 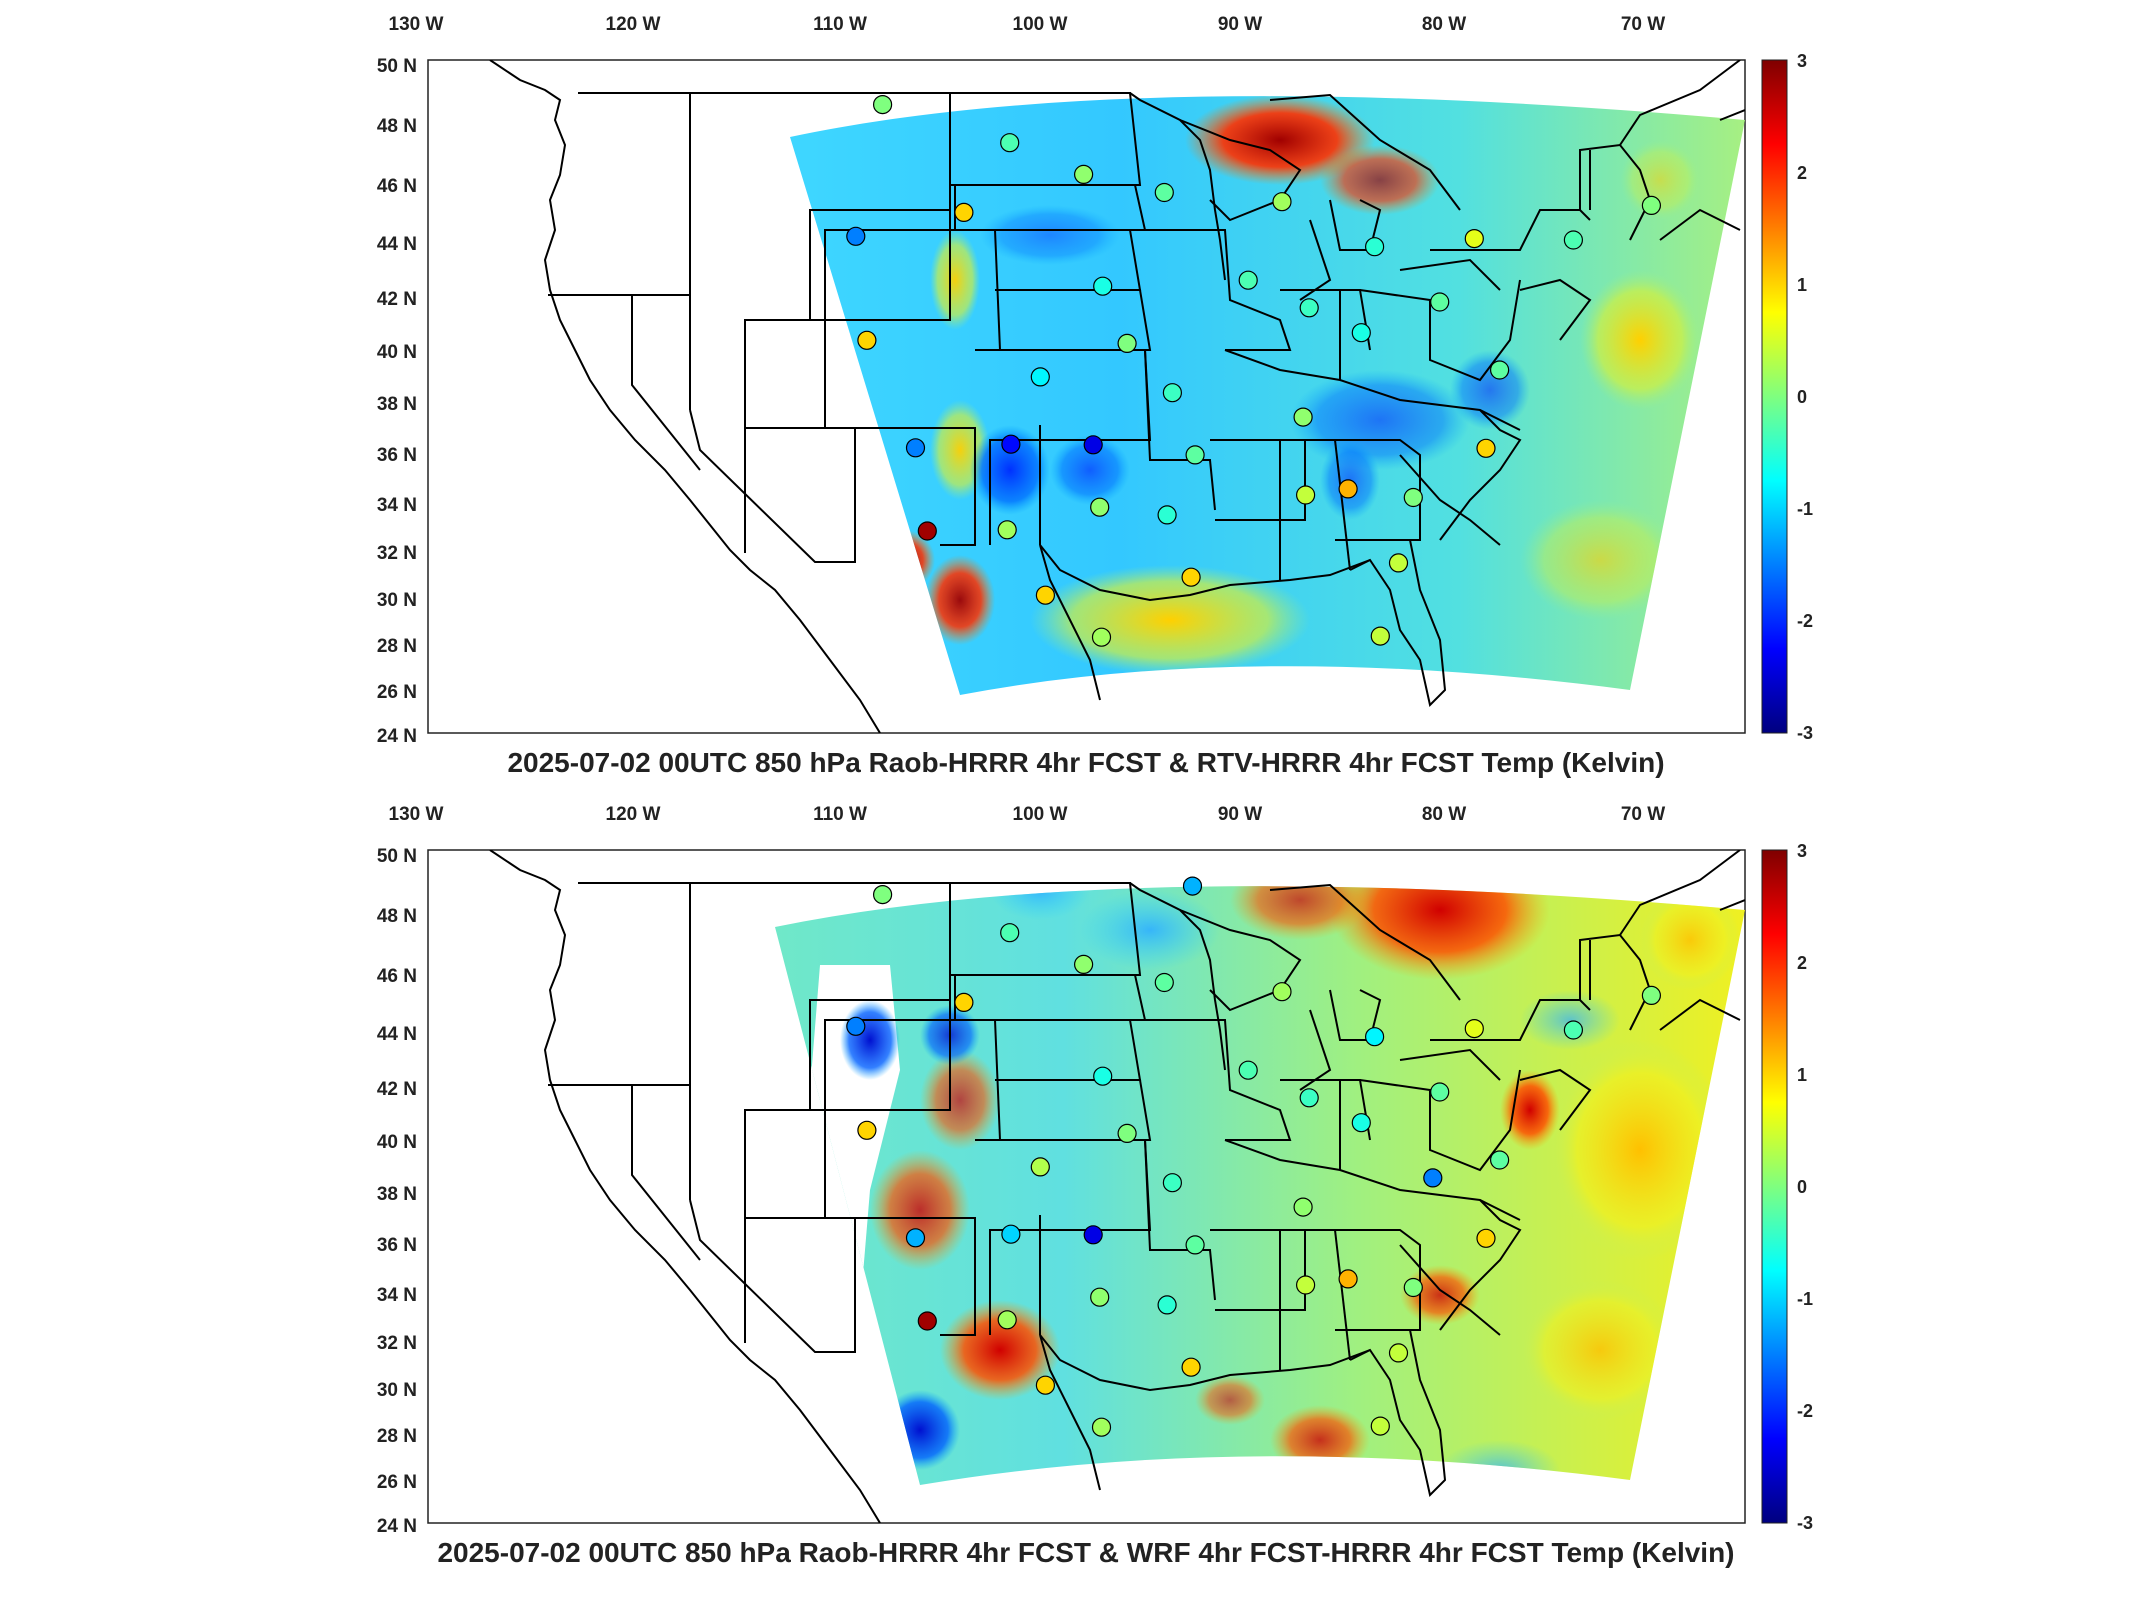 I want to click on colorbar-tick-2: 2, so click(x=1802, y=963).